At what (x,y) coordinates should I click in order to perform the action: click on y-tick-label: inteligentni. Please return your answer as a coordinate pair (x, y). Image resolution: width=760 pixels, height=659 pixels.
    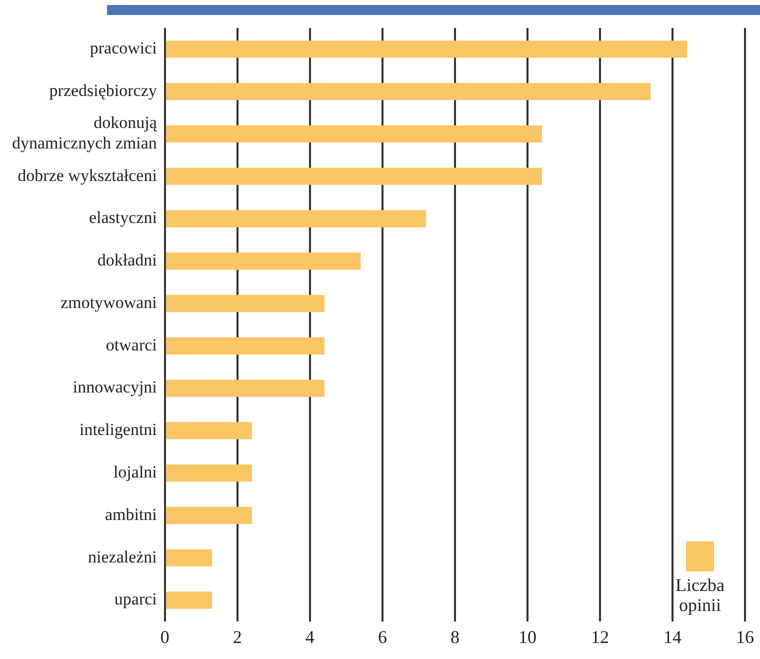
    Looking at the image, I should click on (118, 430).